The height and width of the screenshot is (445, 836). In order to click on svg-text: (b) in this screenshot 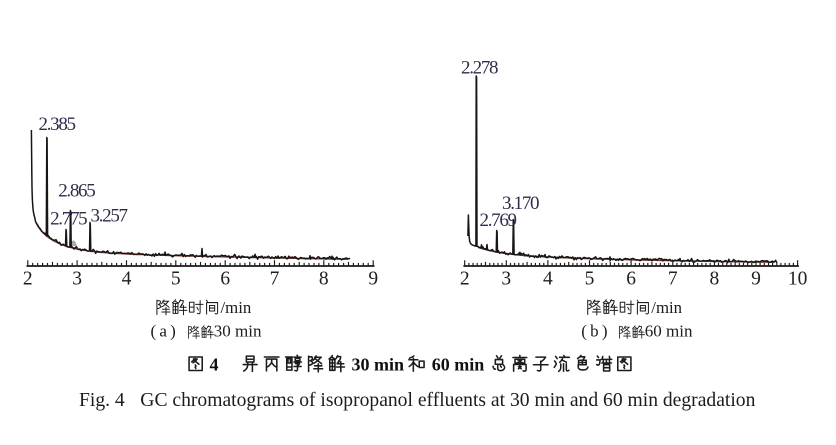, I will do `click(595, 331)`.